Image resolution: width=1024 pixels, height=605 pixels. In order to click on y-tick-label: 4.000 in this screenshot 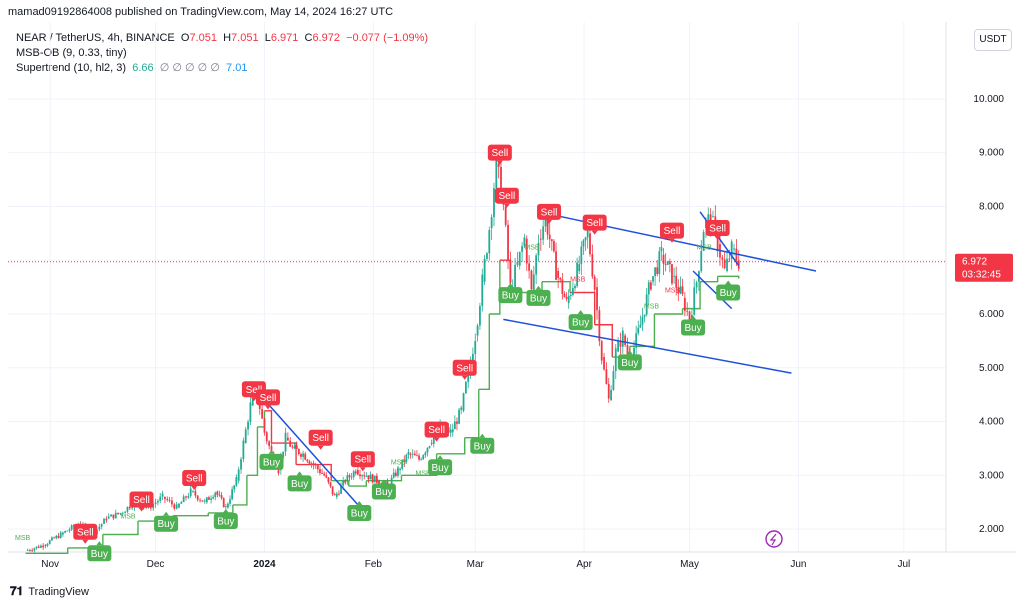, I will do `click(991, 422)`.